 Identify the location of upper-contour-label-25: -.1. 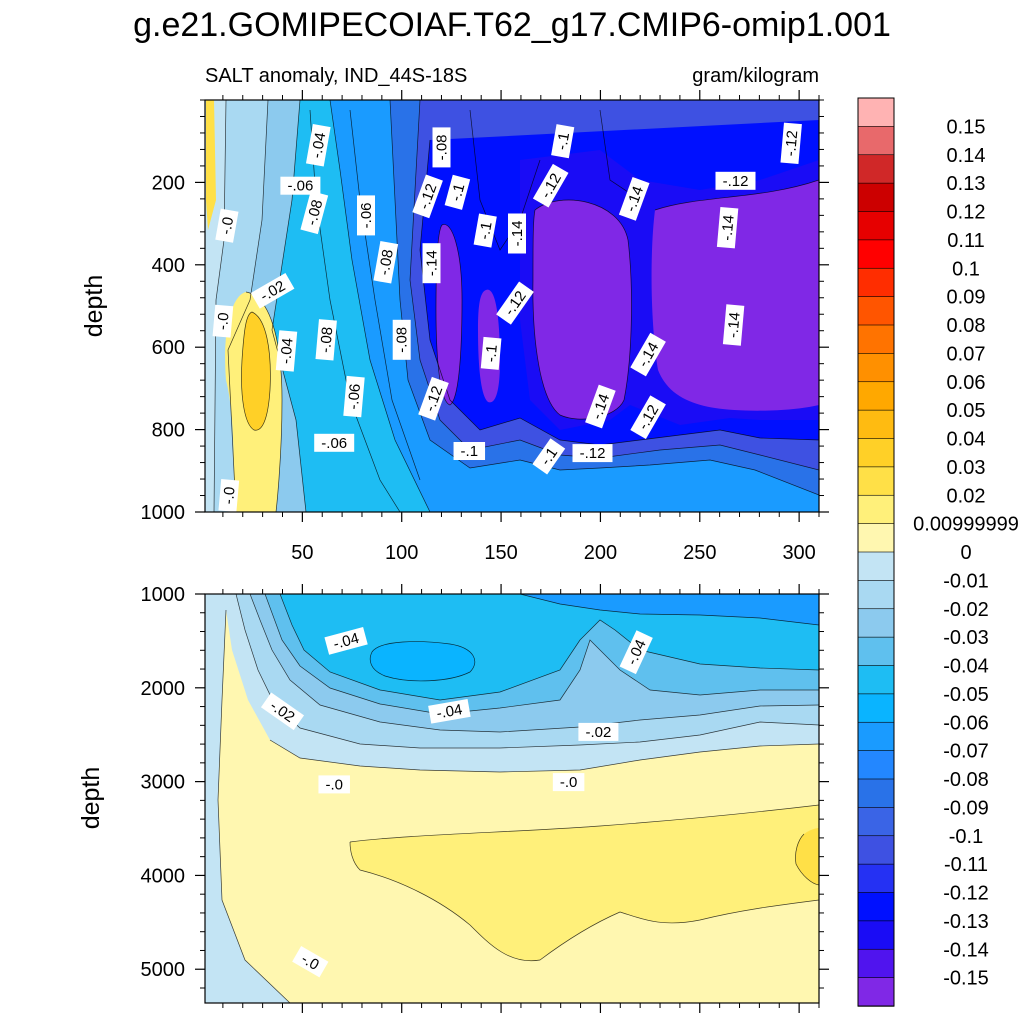
(491, 353).